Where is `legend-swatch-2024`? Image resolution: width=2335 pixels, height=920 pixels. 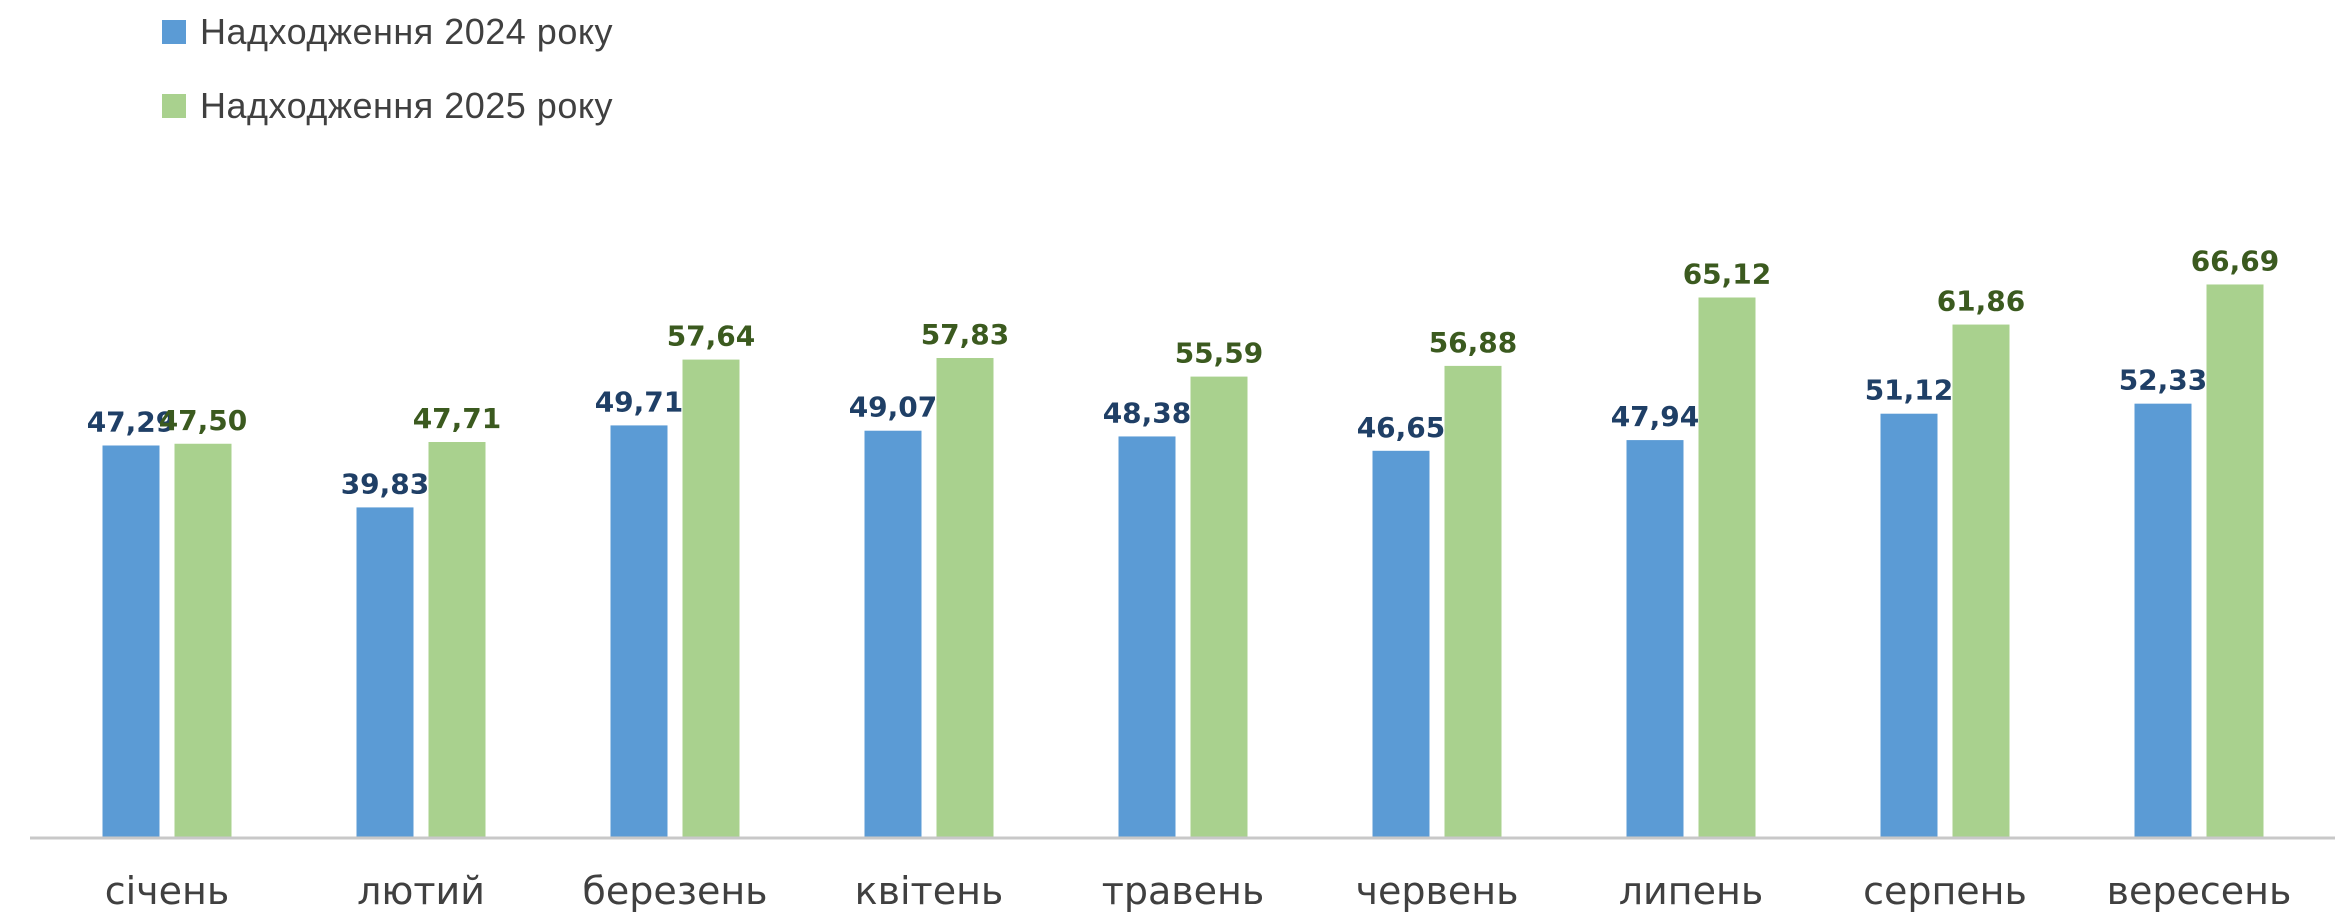
legend-swatch-2024 is located at coordinates (174, 32).